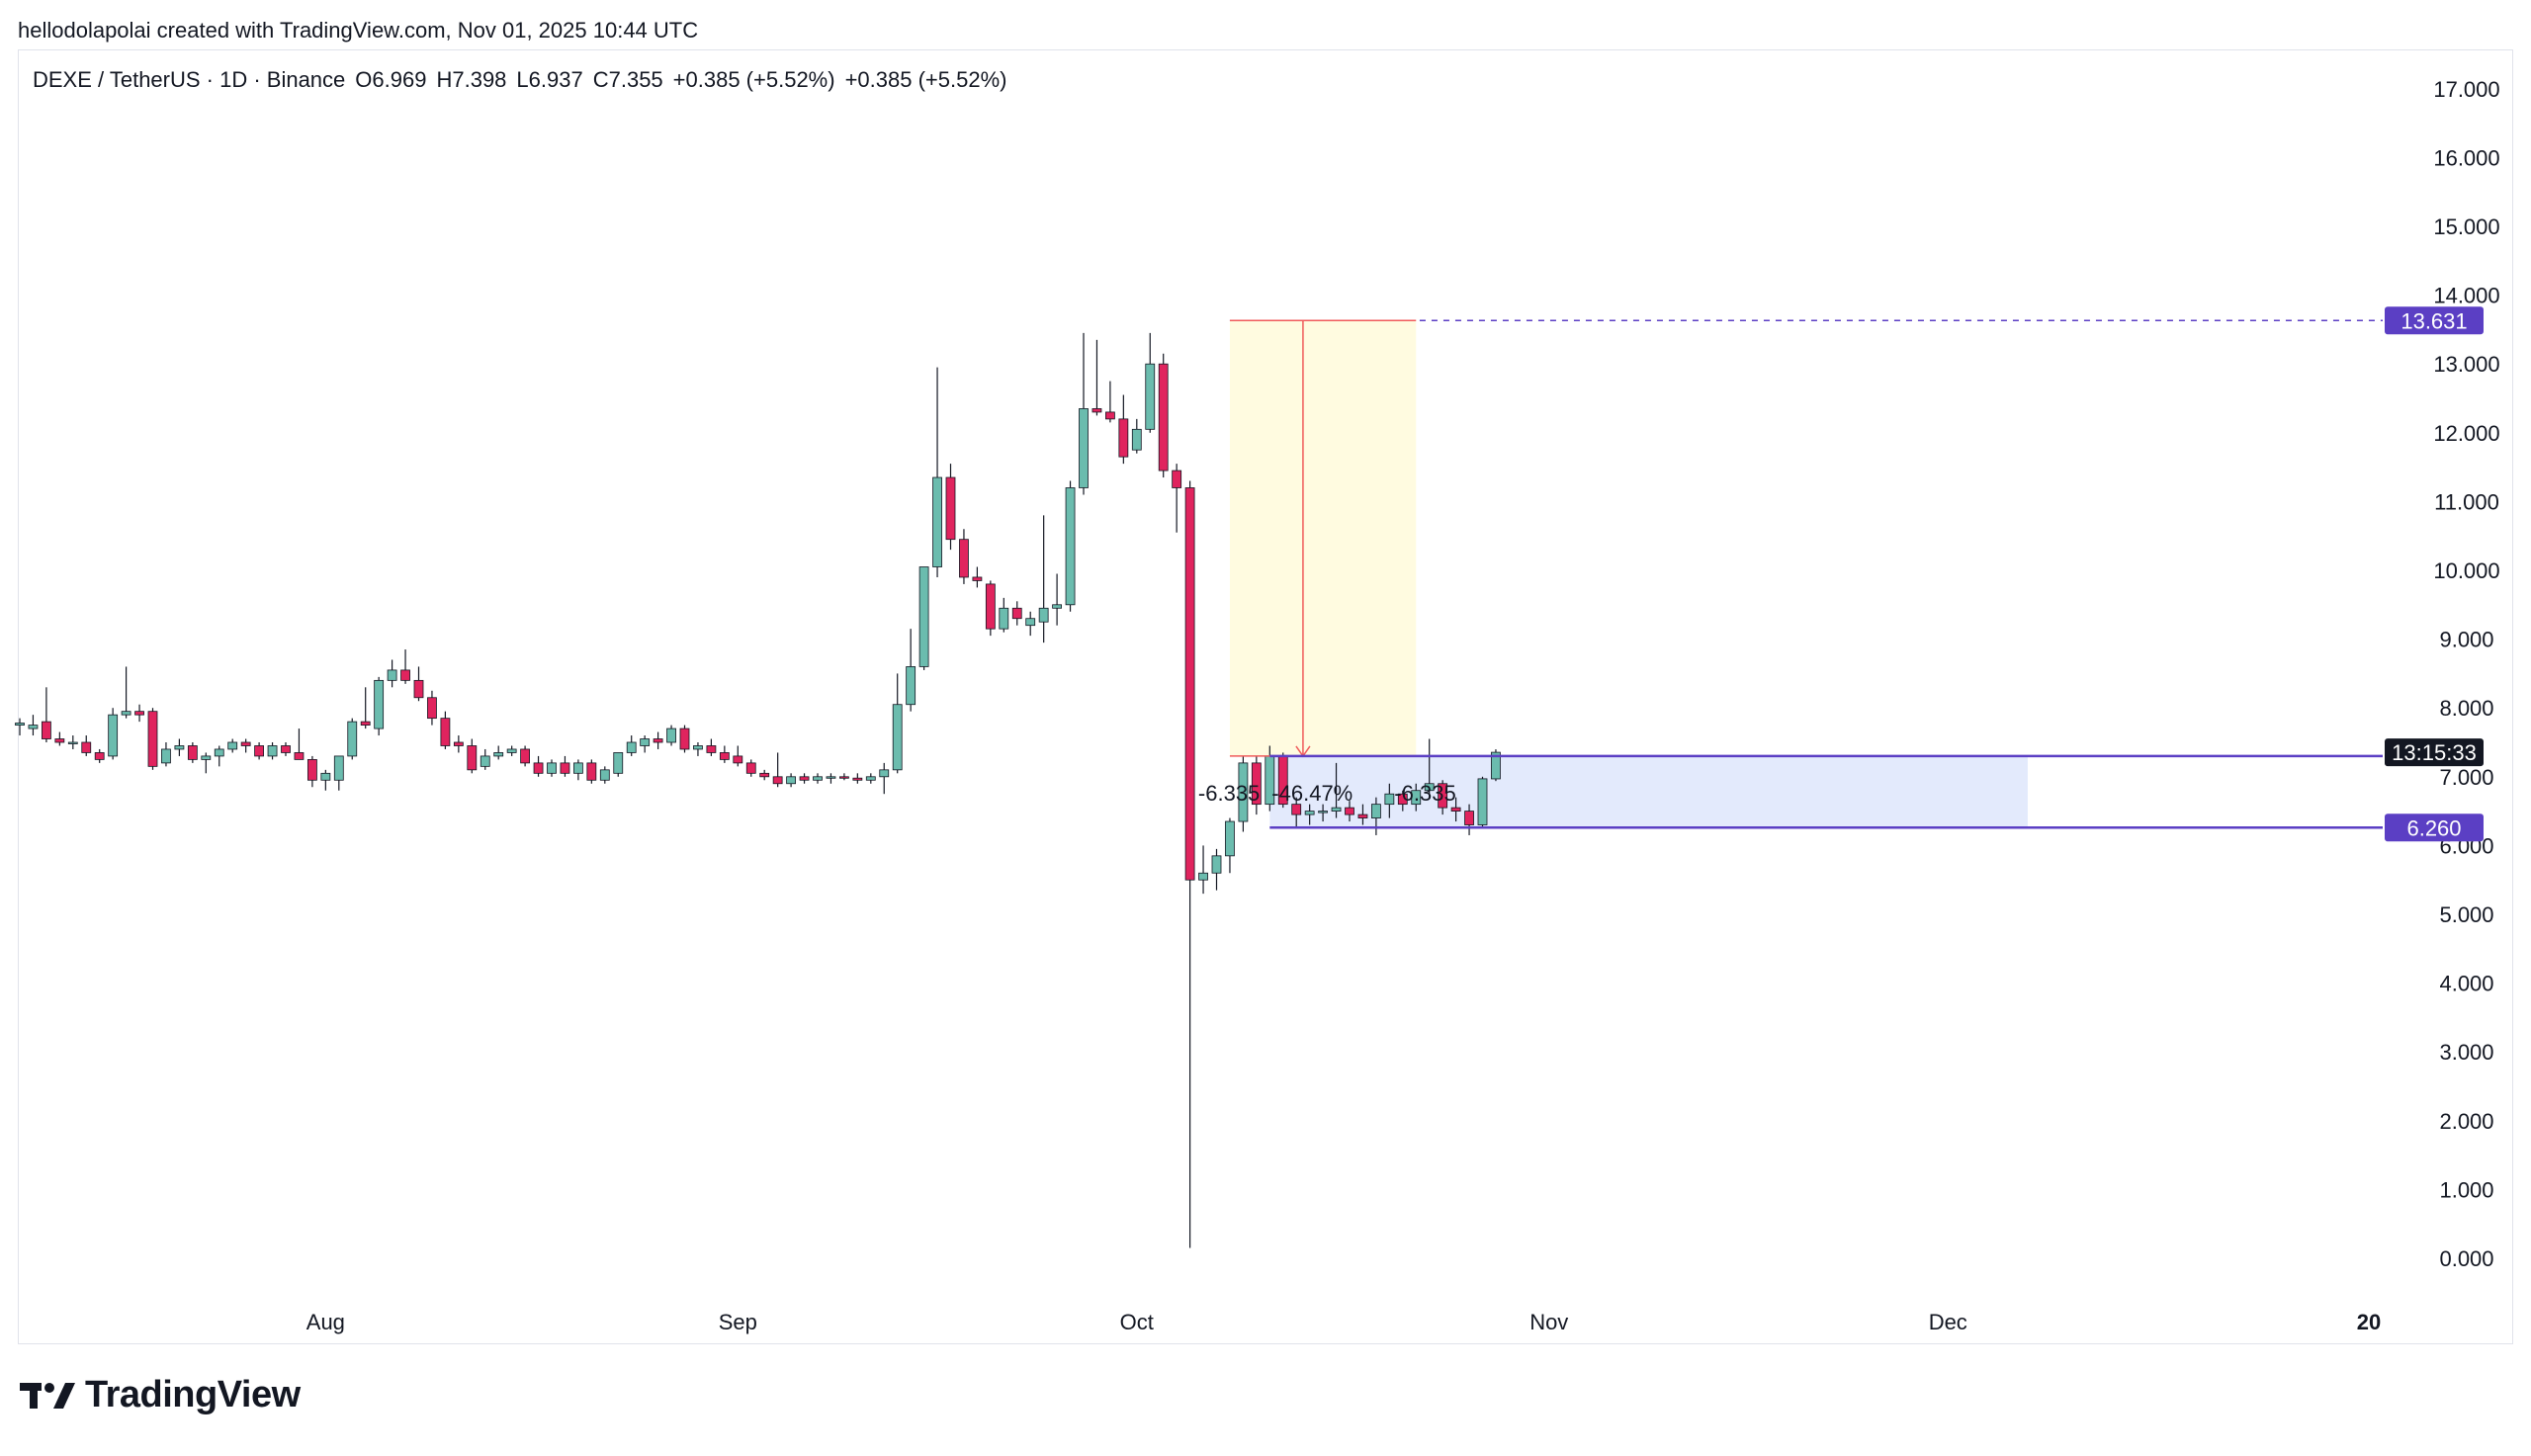 The image size is (2531, 1456). I want to click on range-zone, so click(1649, 791).